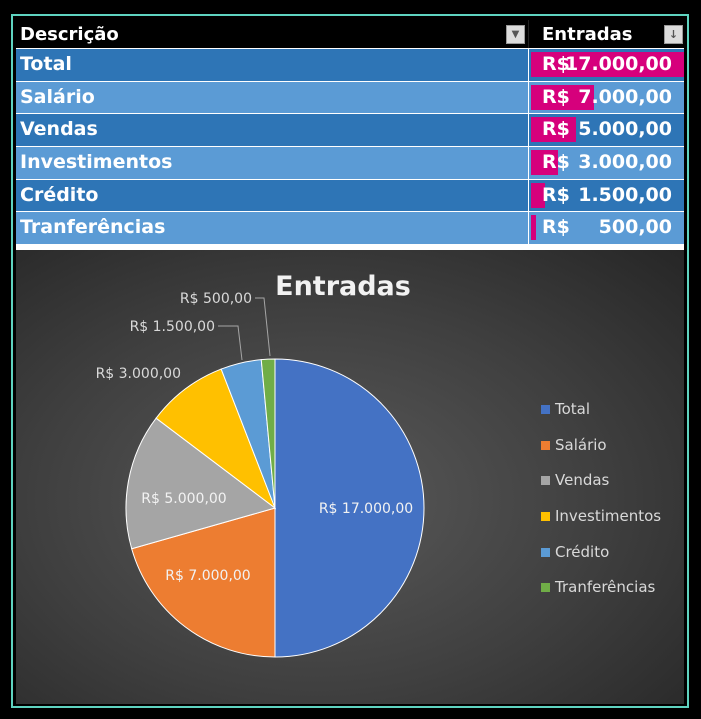  I want to click on legend-label: Total, so click(573, 409).